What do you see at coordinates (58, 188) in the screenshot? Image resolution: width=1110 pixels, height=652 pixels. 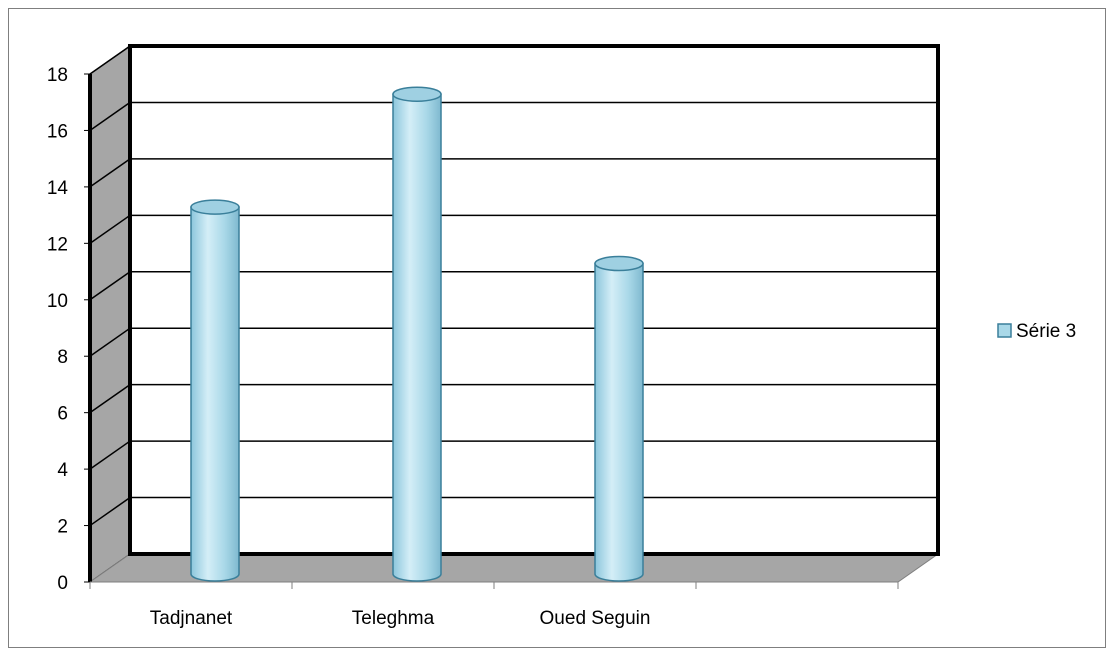 I see `y-tick-label: 14` at bounding box center [58, 188].